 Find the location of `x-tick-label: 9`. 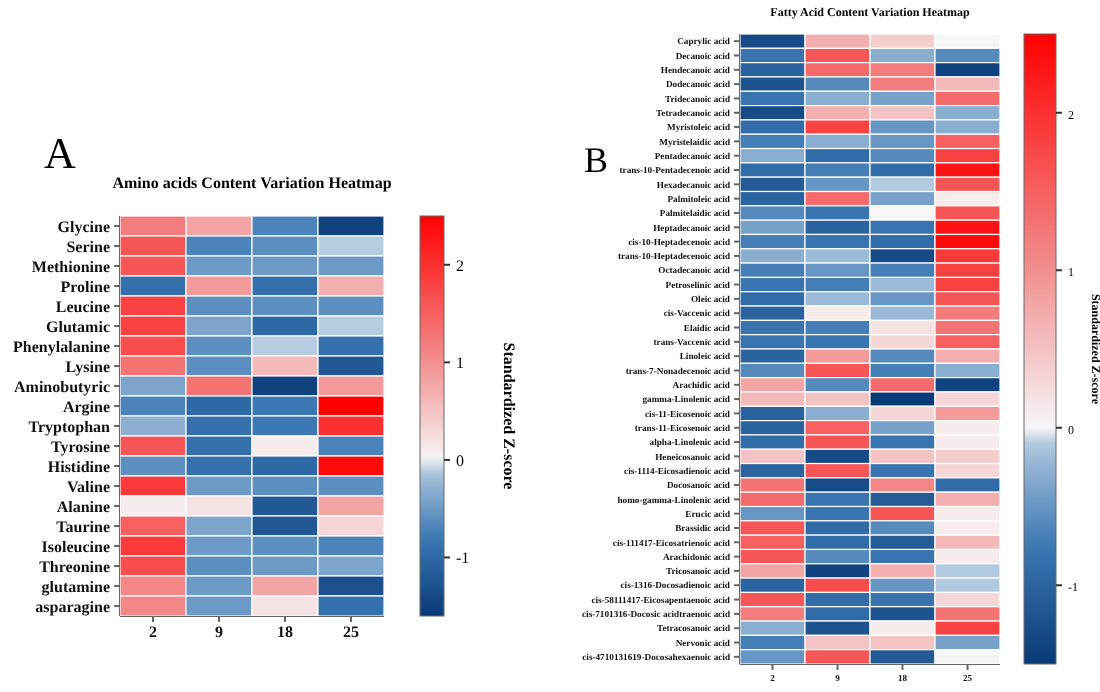

x-tick-label: 9 is located at coordinates (219, 632).